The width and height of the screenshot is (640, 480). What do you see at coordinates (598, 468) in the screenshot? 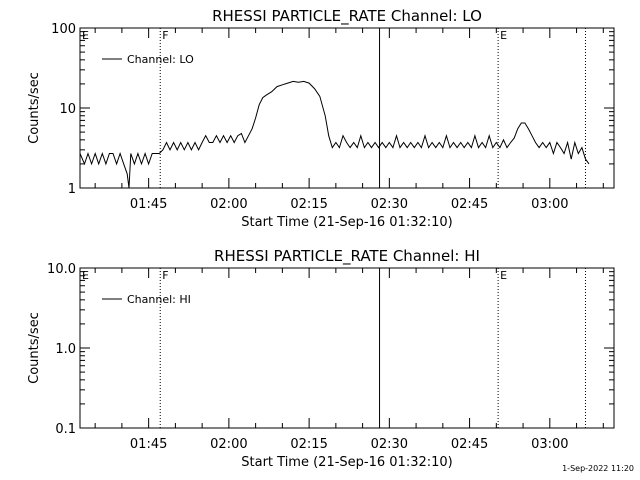
I see `footer-timestamp: 1-Sep-2022 11:20` at bounding box center [598, 468].